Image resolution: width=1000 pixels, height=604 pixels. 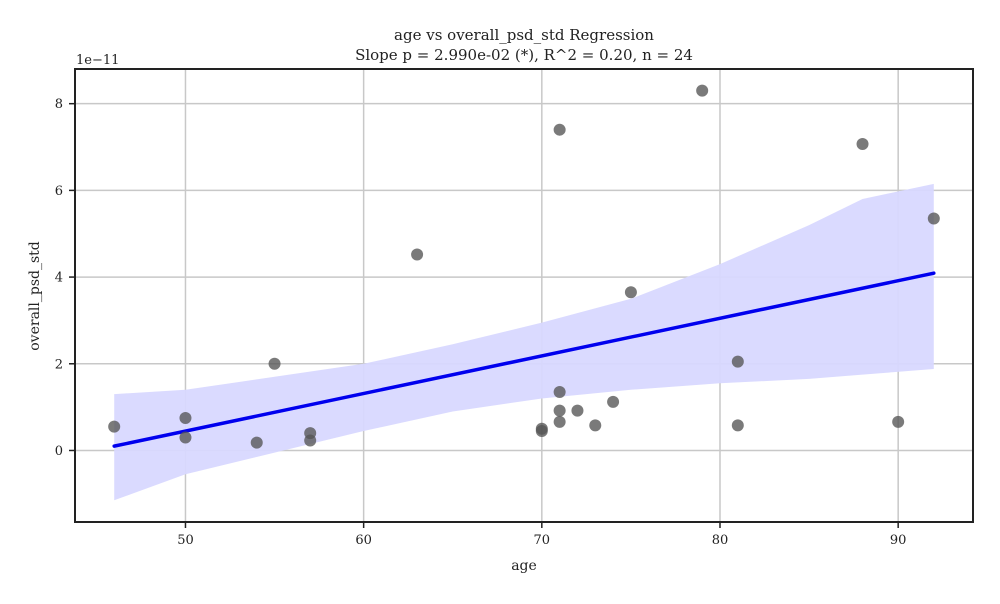 What do you see at coordinates (35, 296) in the screenshot?
I see `y-axis-label: overall_psd_std` at bounding box center [35, 296].